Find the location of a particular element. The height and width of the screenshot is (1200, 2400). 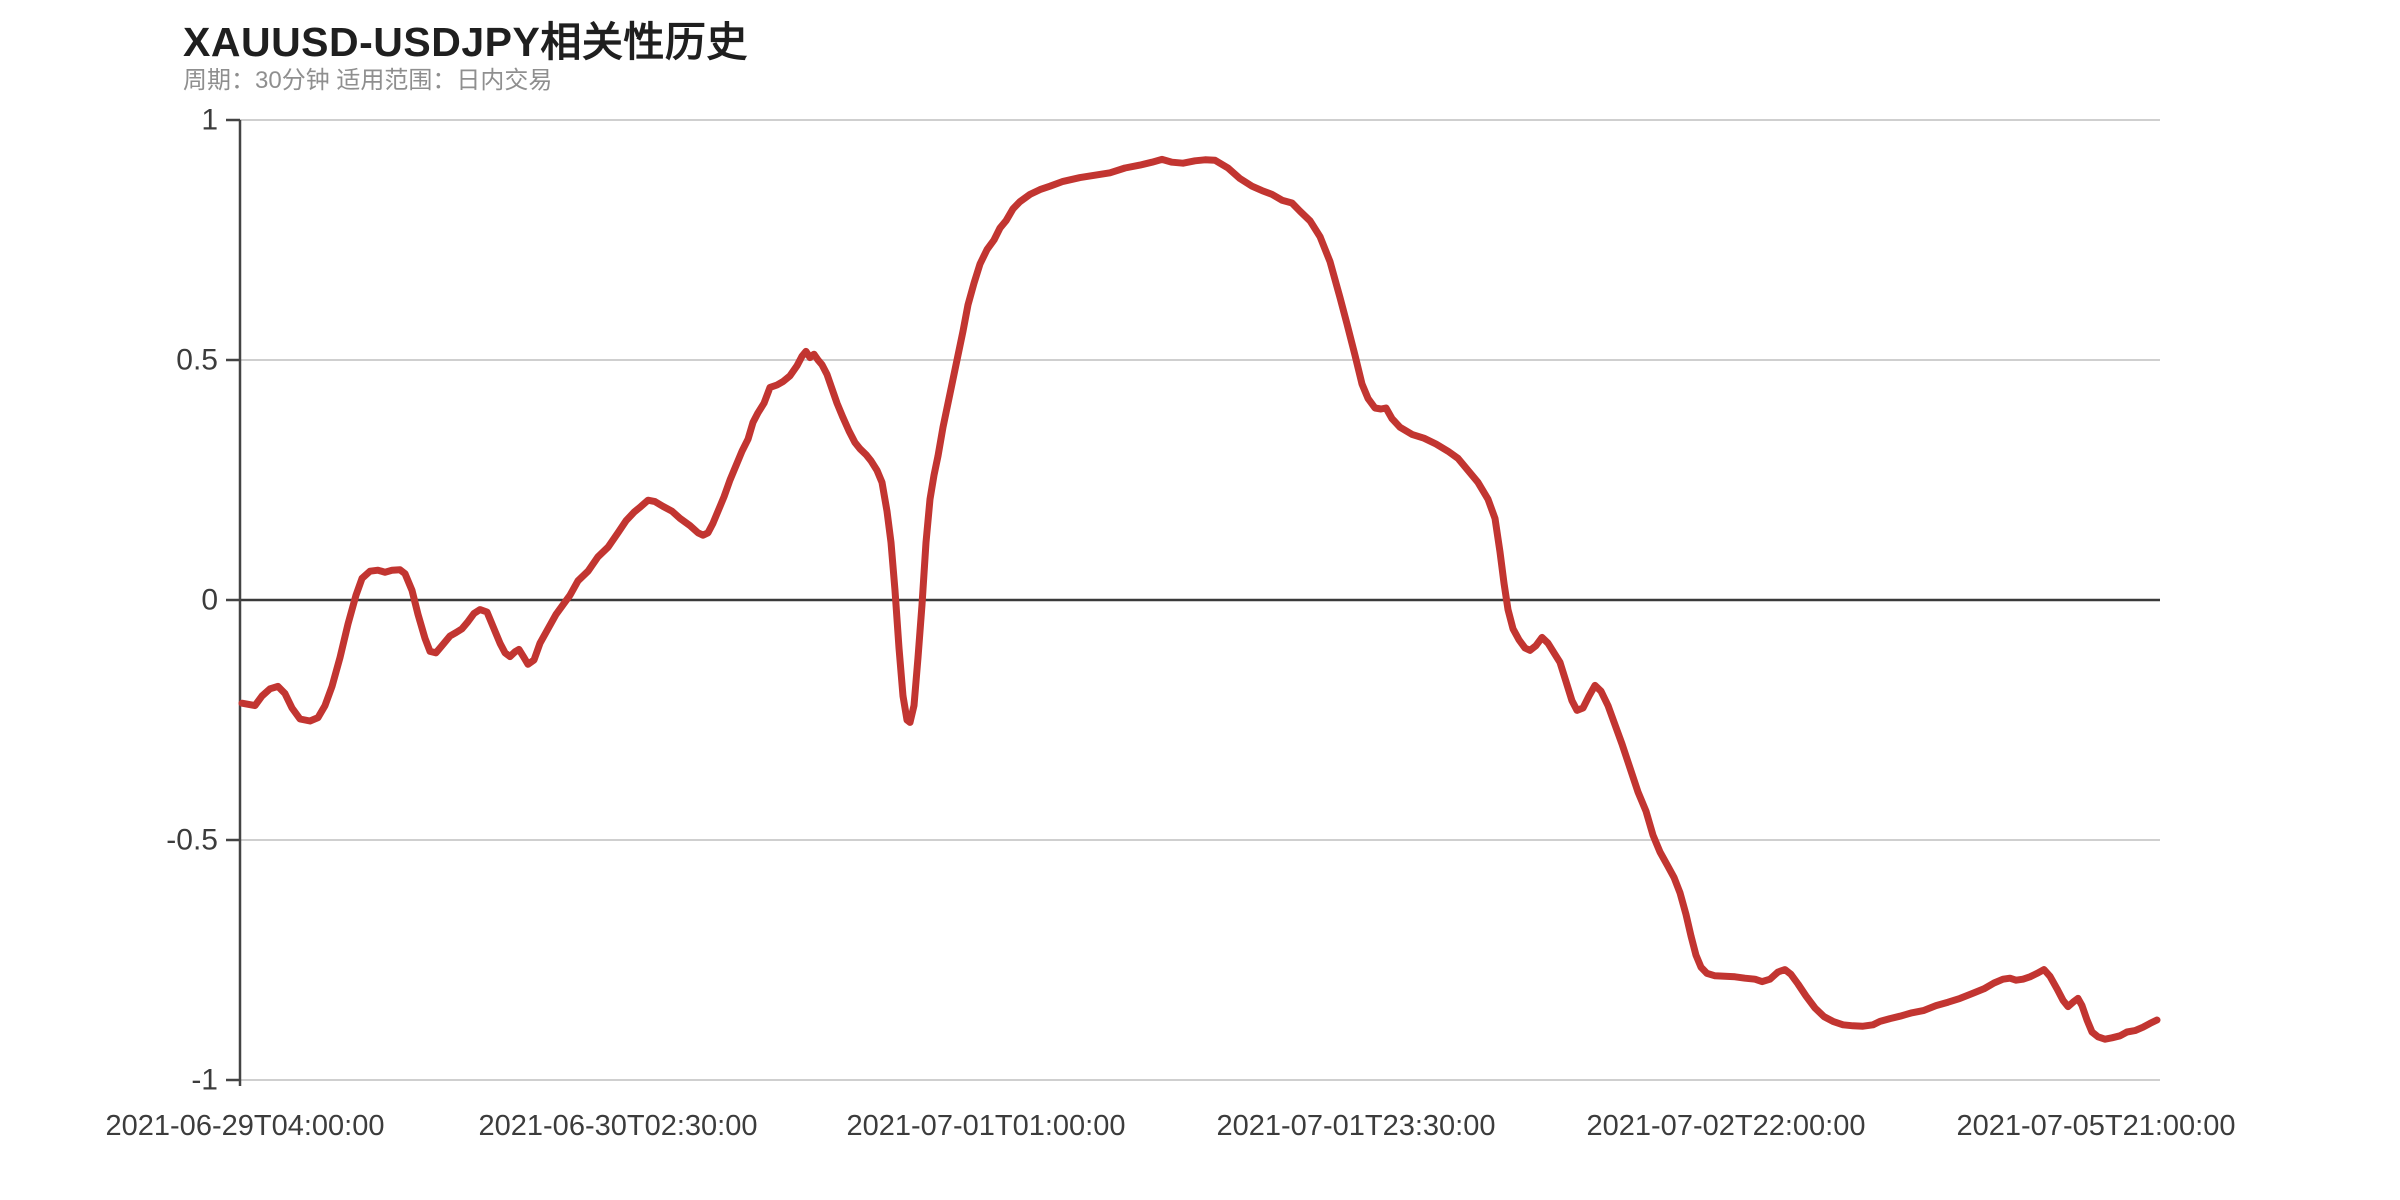

x-tick-label: 2021-06-30T02:30:00 is located at coordinates (618, 1126).